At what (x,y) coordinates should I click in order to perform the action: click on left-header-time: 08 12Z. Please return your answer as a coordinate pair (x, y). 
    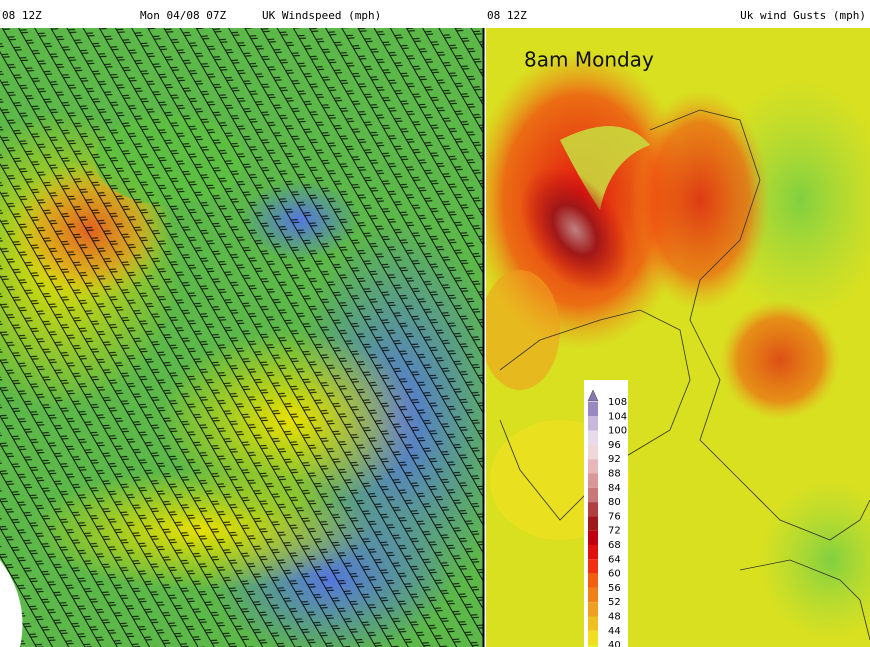
    Looking at the image, I should click on (22, 15).